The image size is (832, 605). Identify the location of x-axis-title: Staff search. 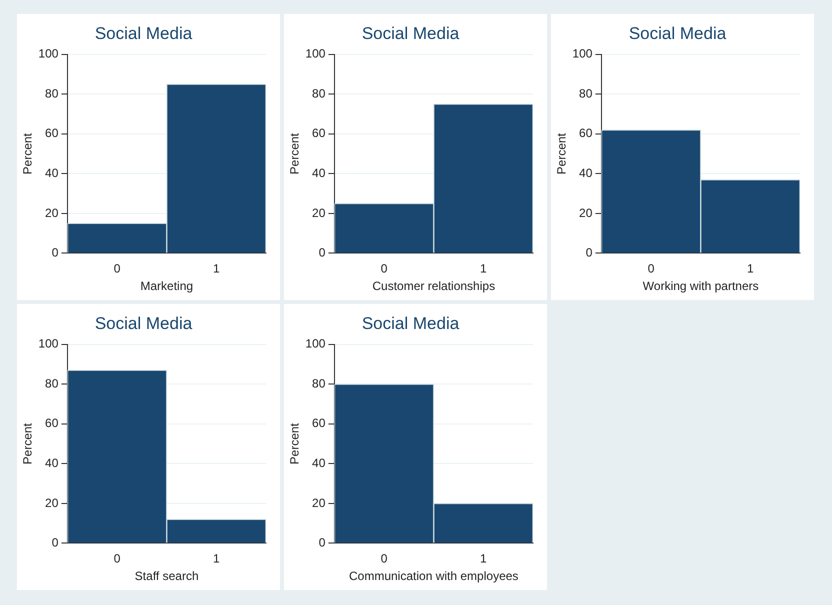
(166, 576).